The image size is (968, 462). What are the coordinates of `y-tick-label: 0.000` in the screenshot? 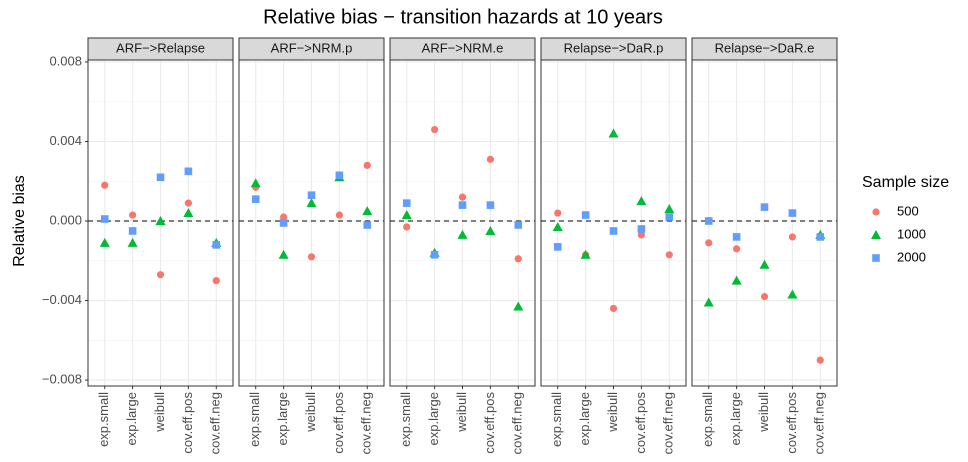 It's located at (65, 219).